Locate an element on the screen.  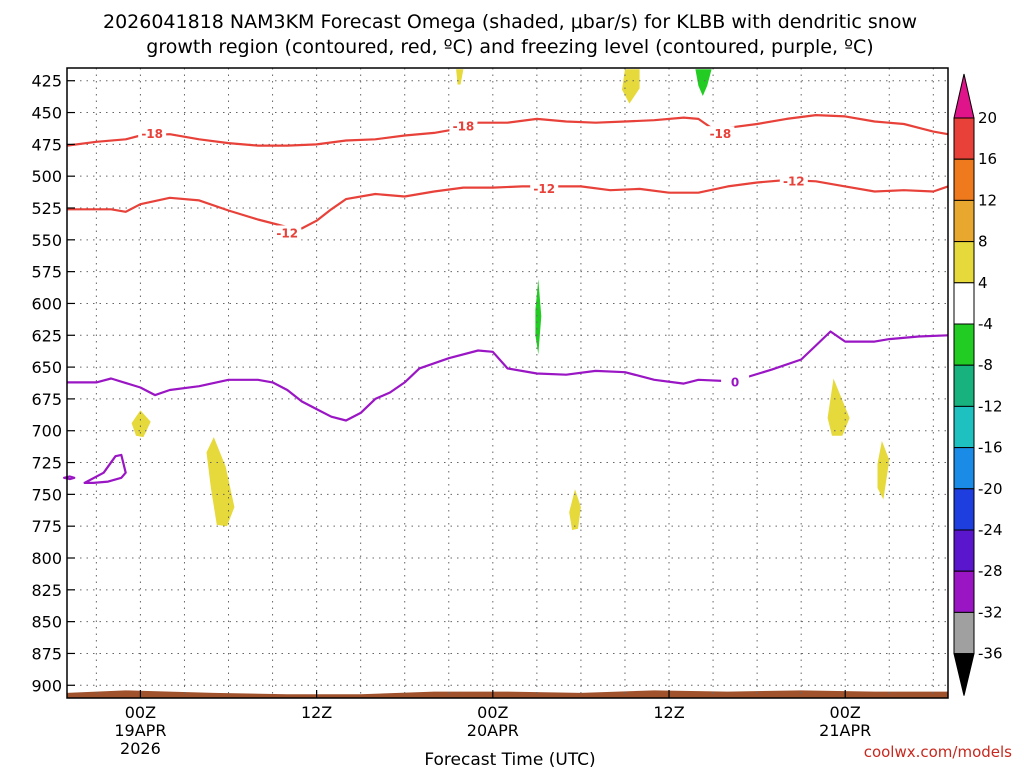
colorbar-label: -24 is located at coordinates (990, 530).